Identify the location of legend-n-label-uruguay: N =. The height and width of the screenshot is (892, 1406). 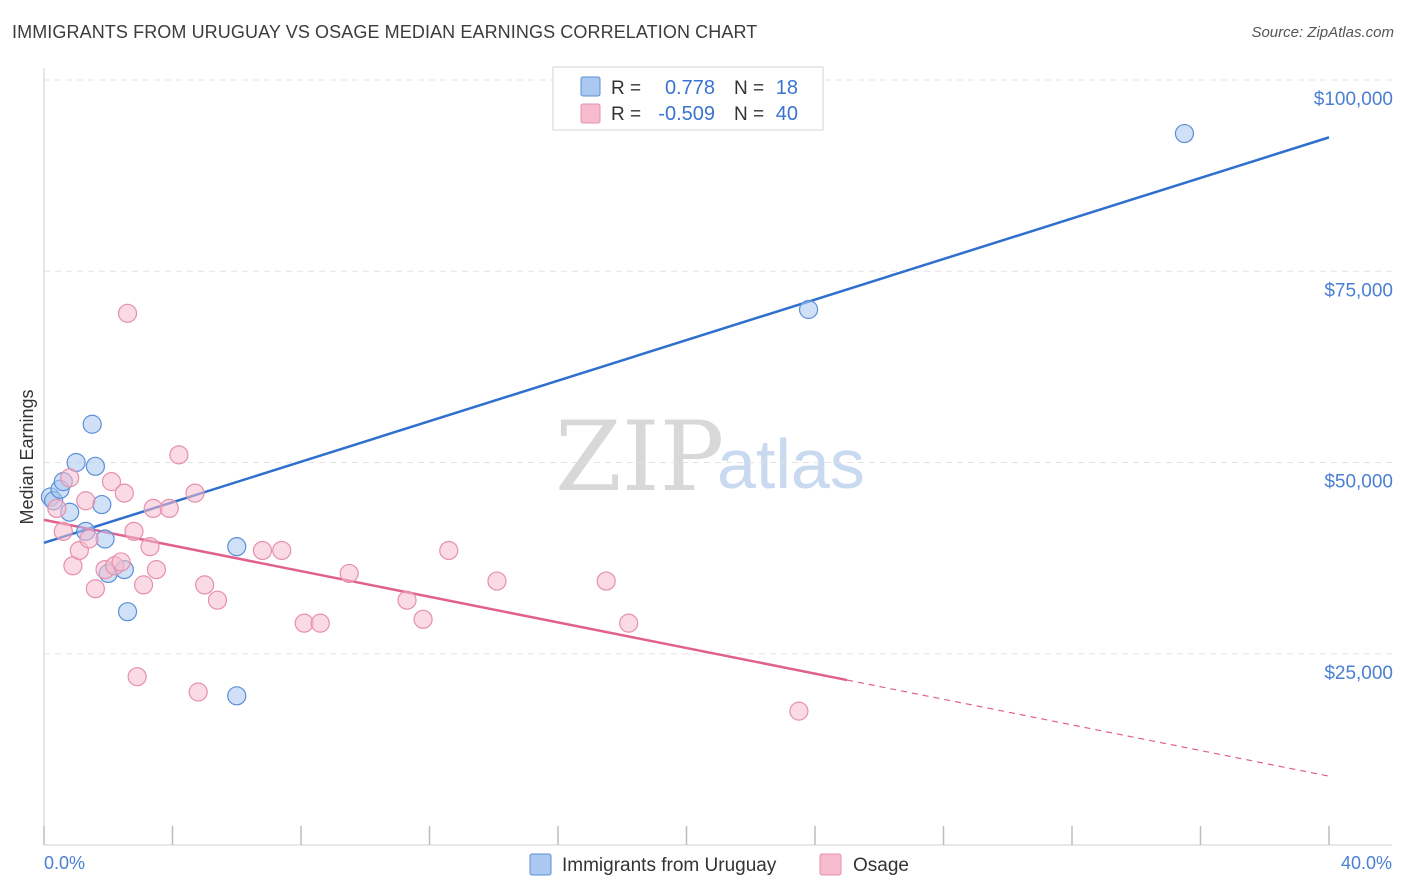
(749, 88).